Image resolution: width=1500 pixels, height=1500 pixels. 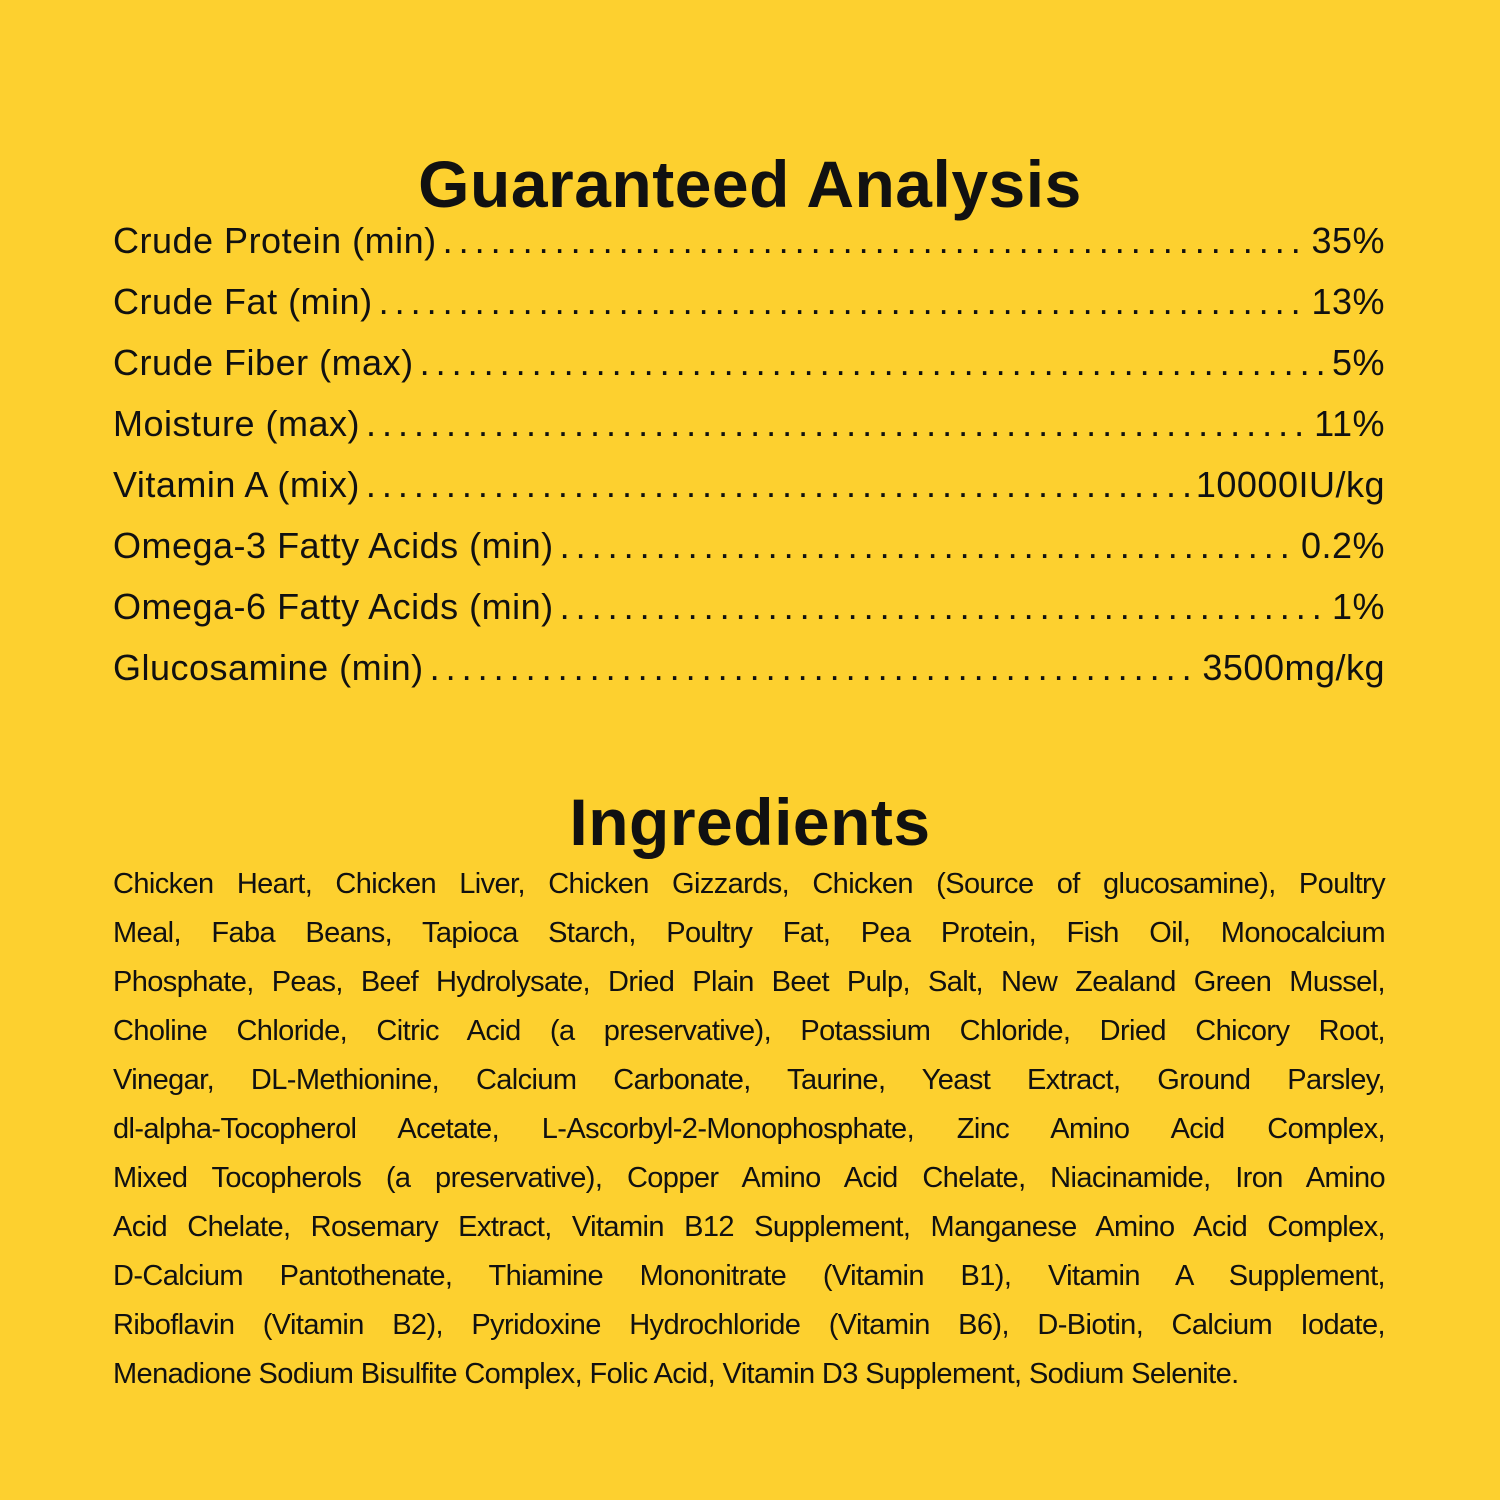 I want to click on nutrient-value: 11%, so click(x=1349, y=423).